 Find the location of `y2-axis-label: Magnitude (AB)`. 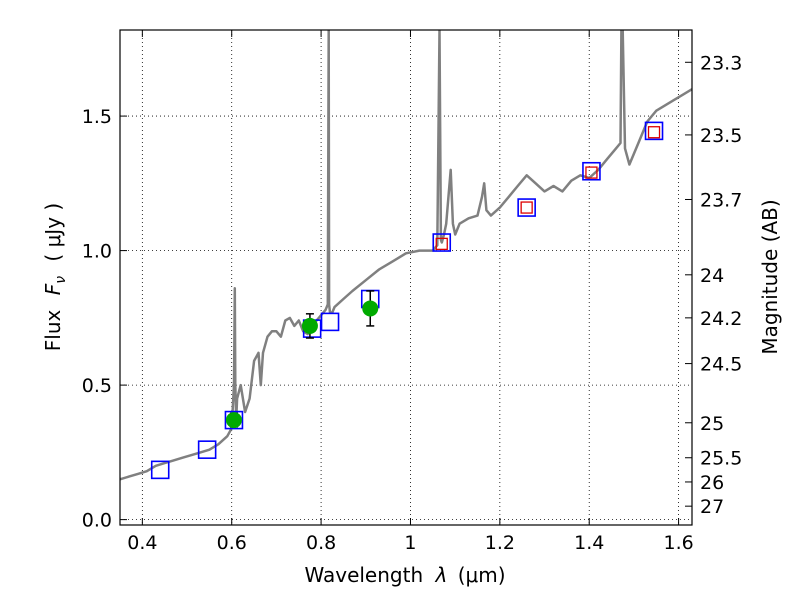

y2-axis-label: Magnitude (AB) is located at coordinates (770, 276).